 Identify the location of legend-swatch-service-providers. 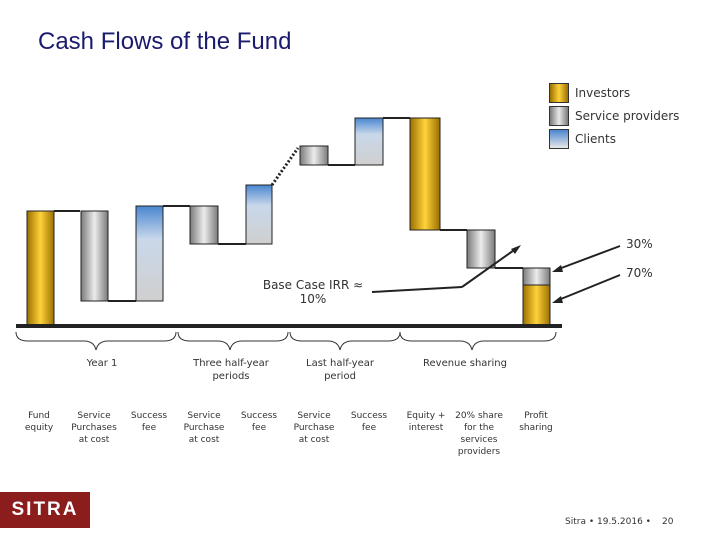
(559, 116).